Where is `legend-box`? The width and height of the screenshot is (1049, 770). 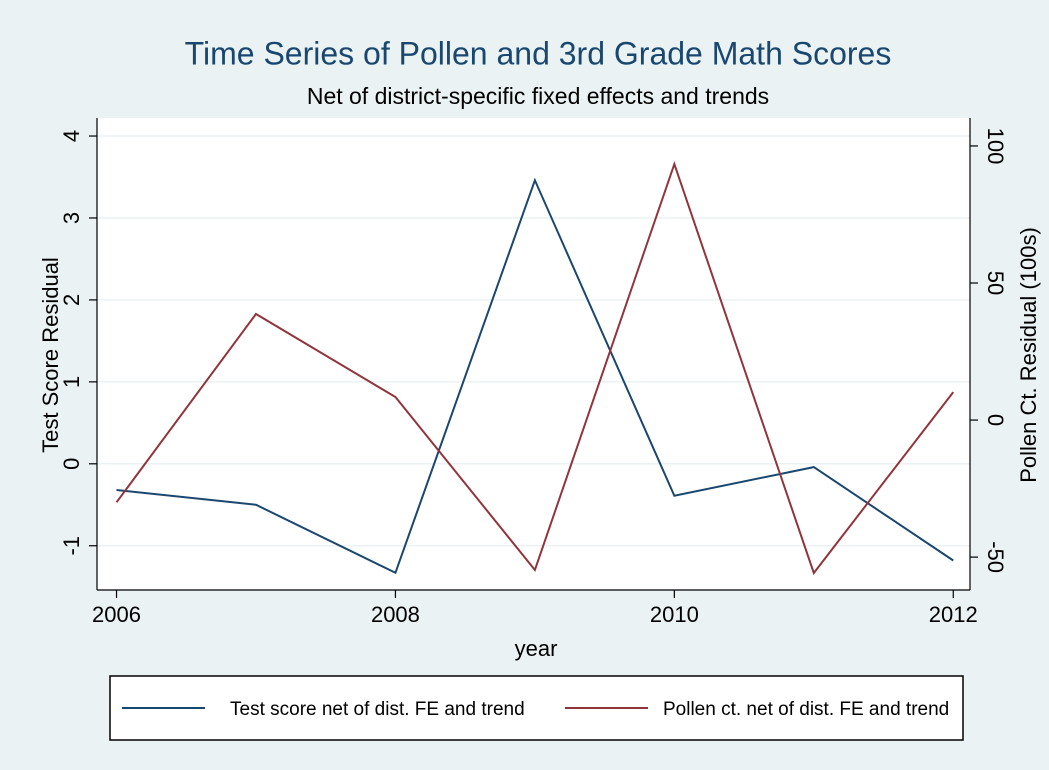 legend-box is located at coordinates (536, 708).